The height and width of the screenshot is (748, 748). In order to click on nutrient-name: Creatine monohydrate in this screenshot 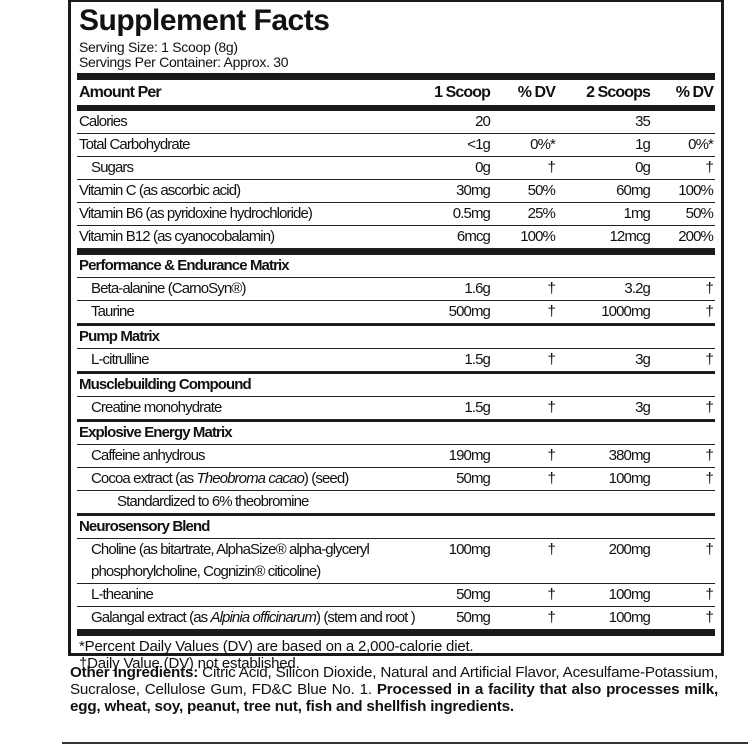, I will do `click(156, 407)`.